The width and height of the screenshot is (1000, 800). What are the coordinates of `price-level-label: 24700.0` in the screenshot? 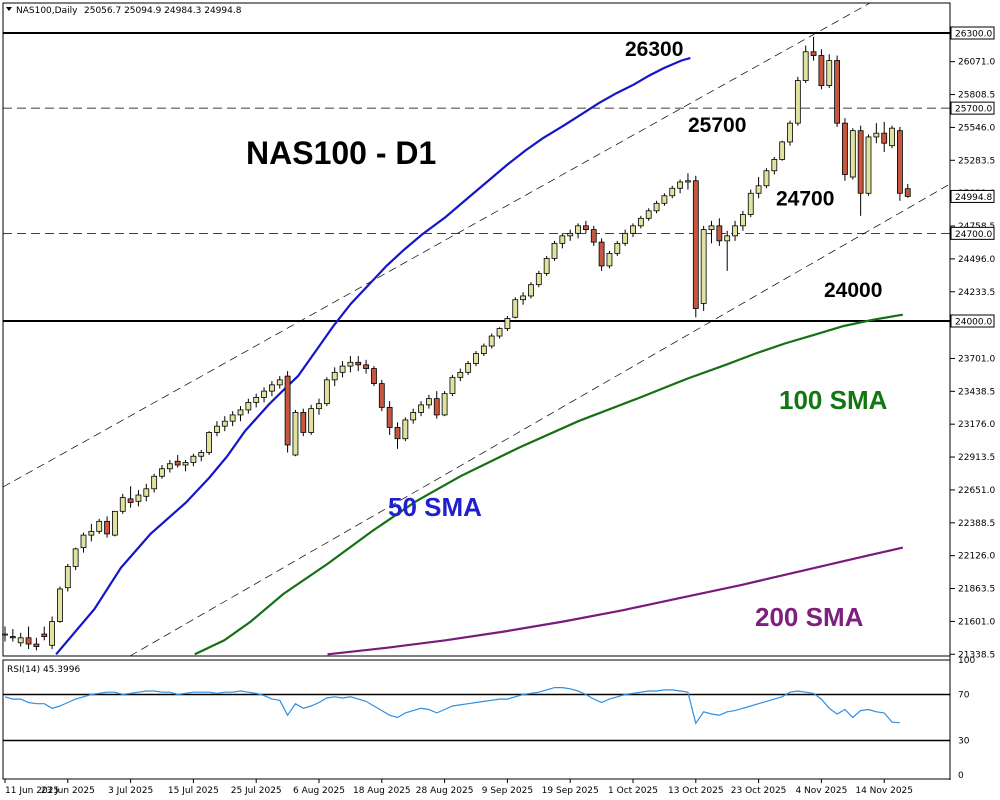 It's located at (973, 235).